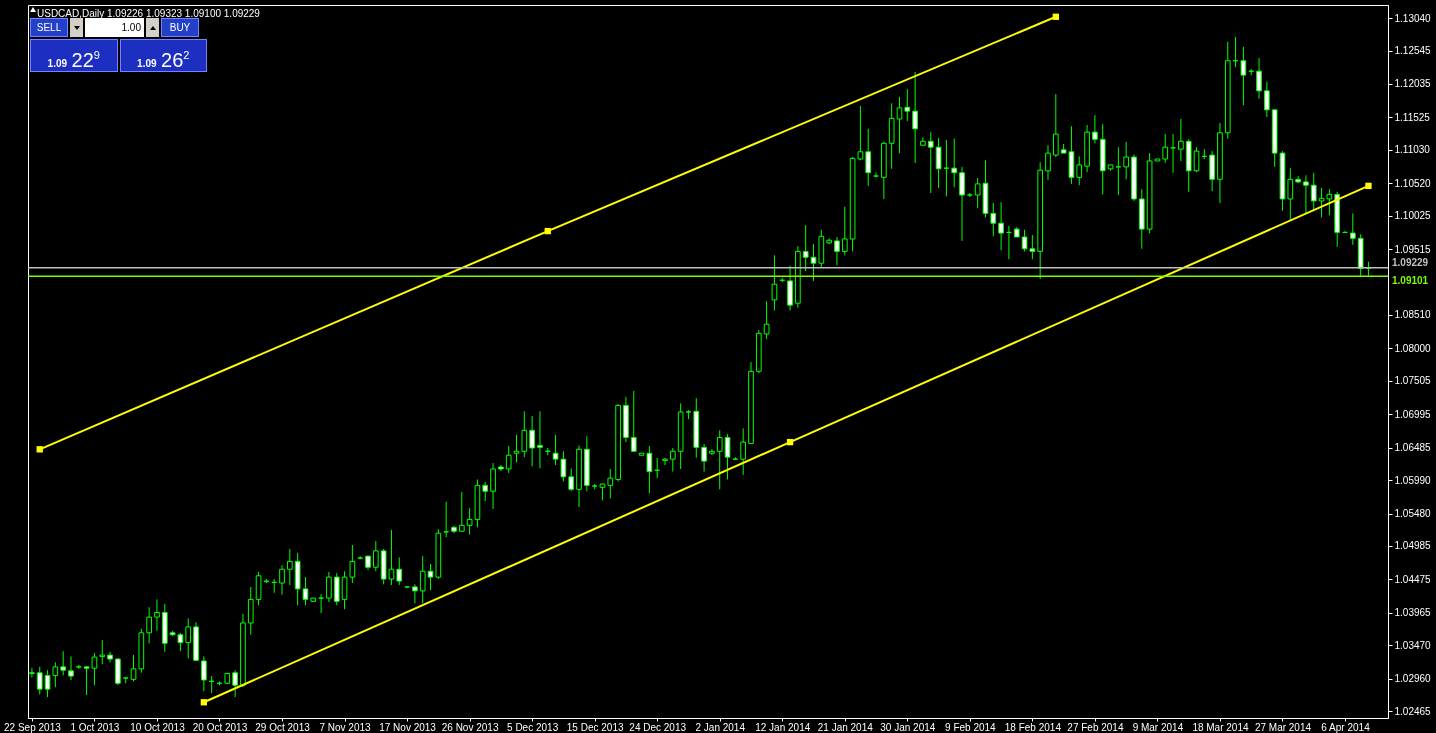 This screenshot has width=1436, height=733. I want to click on y-tick-label: 1.13040, so click(1413, 18).